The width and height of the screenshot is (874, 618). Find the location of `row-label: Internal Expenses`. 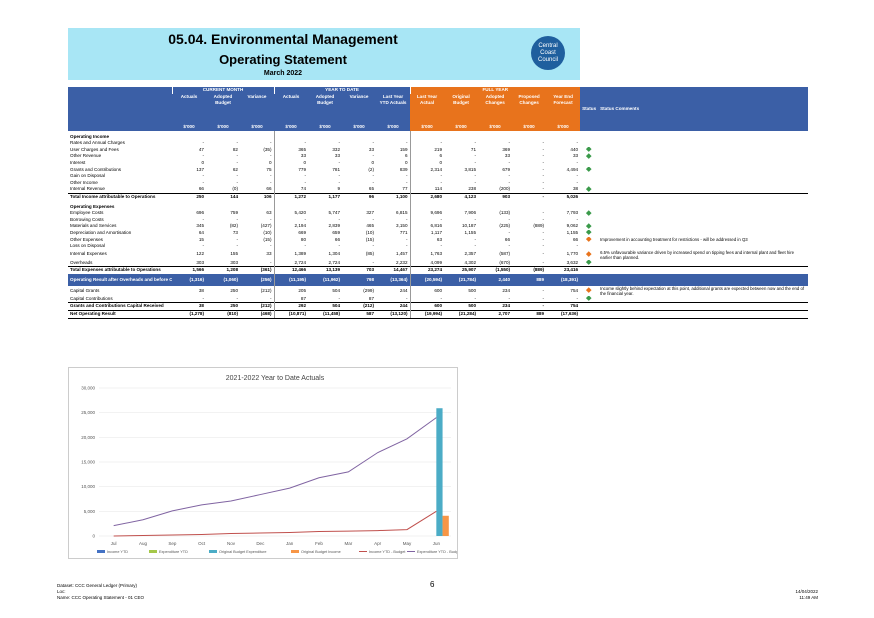

row-label: Internal Expenses is located at coordinates (88, 254).